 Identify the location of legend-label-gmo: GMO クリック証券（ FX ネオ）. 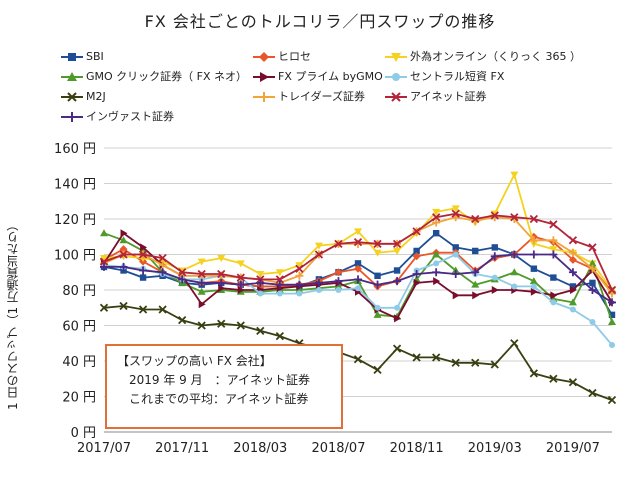
(167, 76).